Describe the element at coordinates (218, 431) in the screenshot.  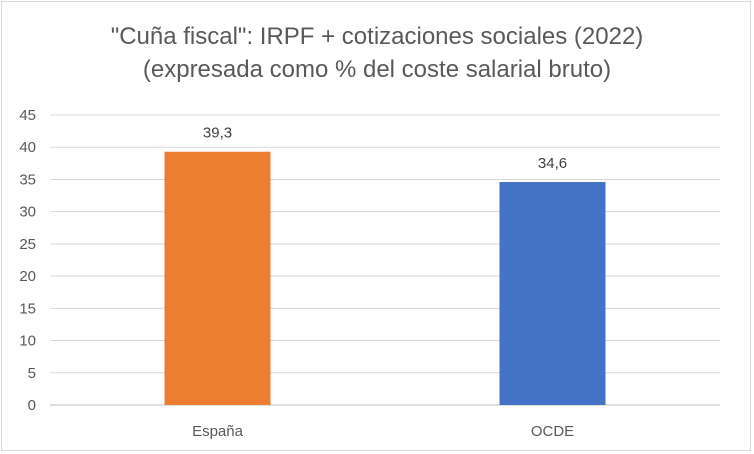
I see `x-tick-label: España` at that location.